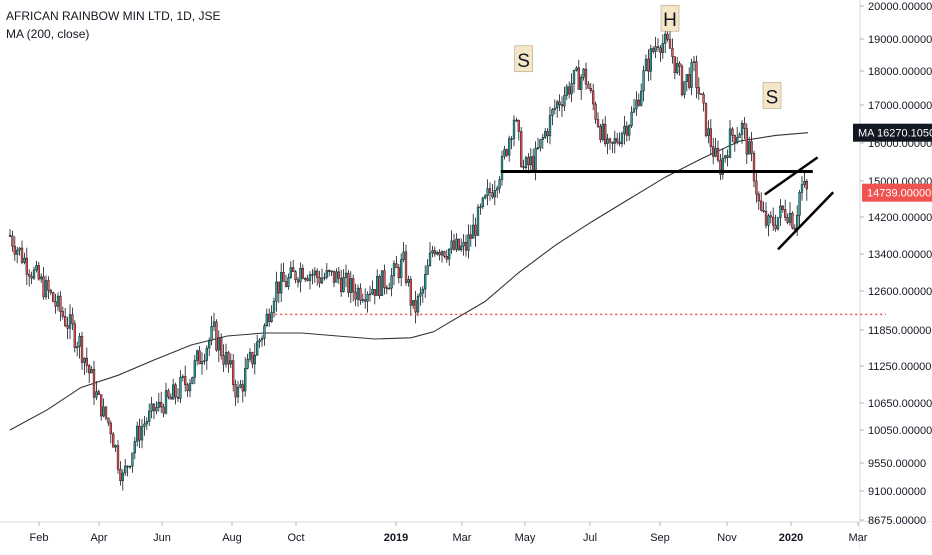  What do you see at coordinates (772, 95) in the screenshot?
I see `pattern-label-3: S` at bounding box center [772, 95].